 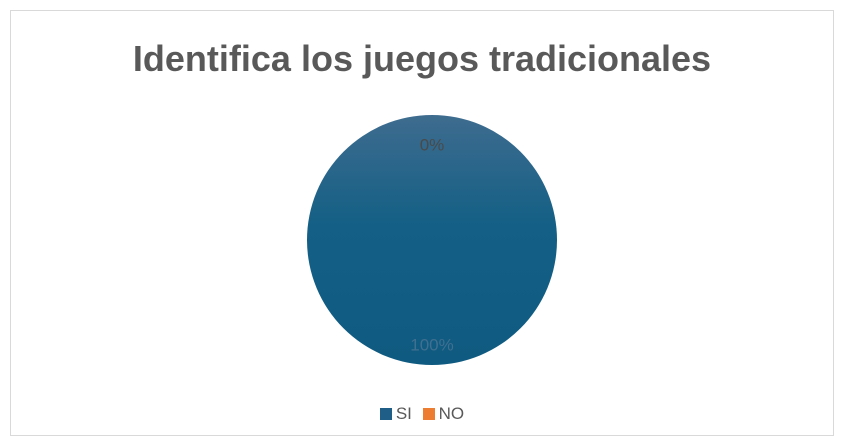 I want to click on legend-item-no: NO, so click(x=443, y=414).